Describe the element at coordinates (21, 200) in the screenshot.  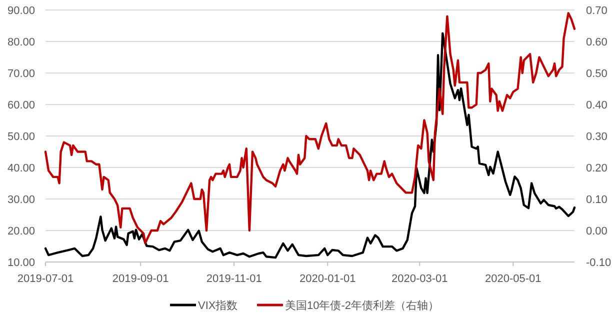
I see `y-tick-label: 30.00` at that location.